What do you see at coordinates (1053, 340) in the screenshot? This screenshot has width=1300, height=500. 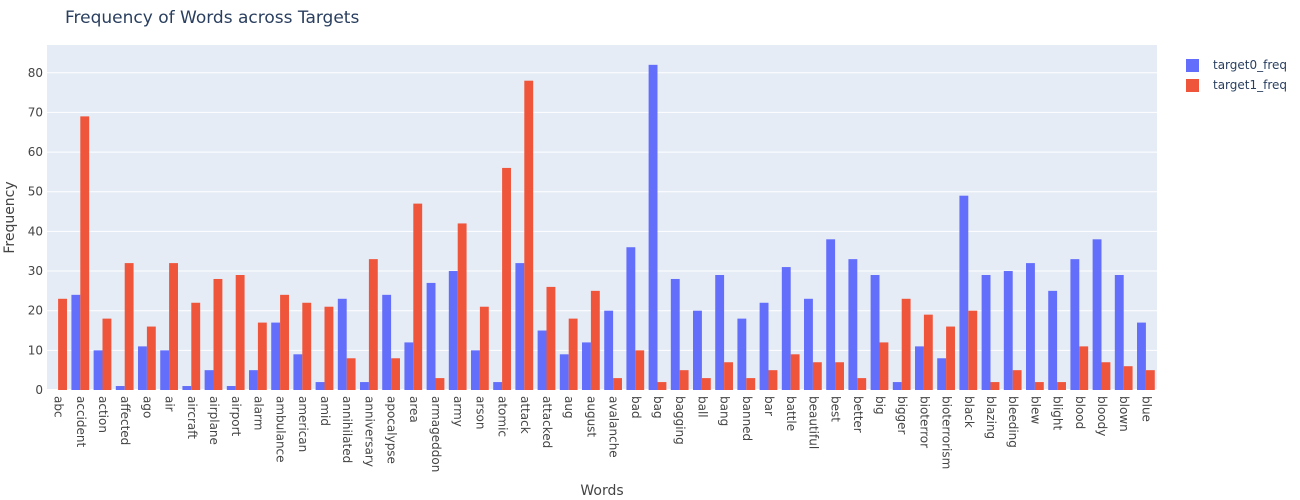 I see `bar-target0_freq-blight` at bounding box center [1053, 340].